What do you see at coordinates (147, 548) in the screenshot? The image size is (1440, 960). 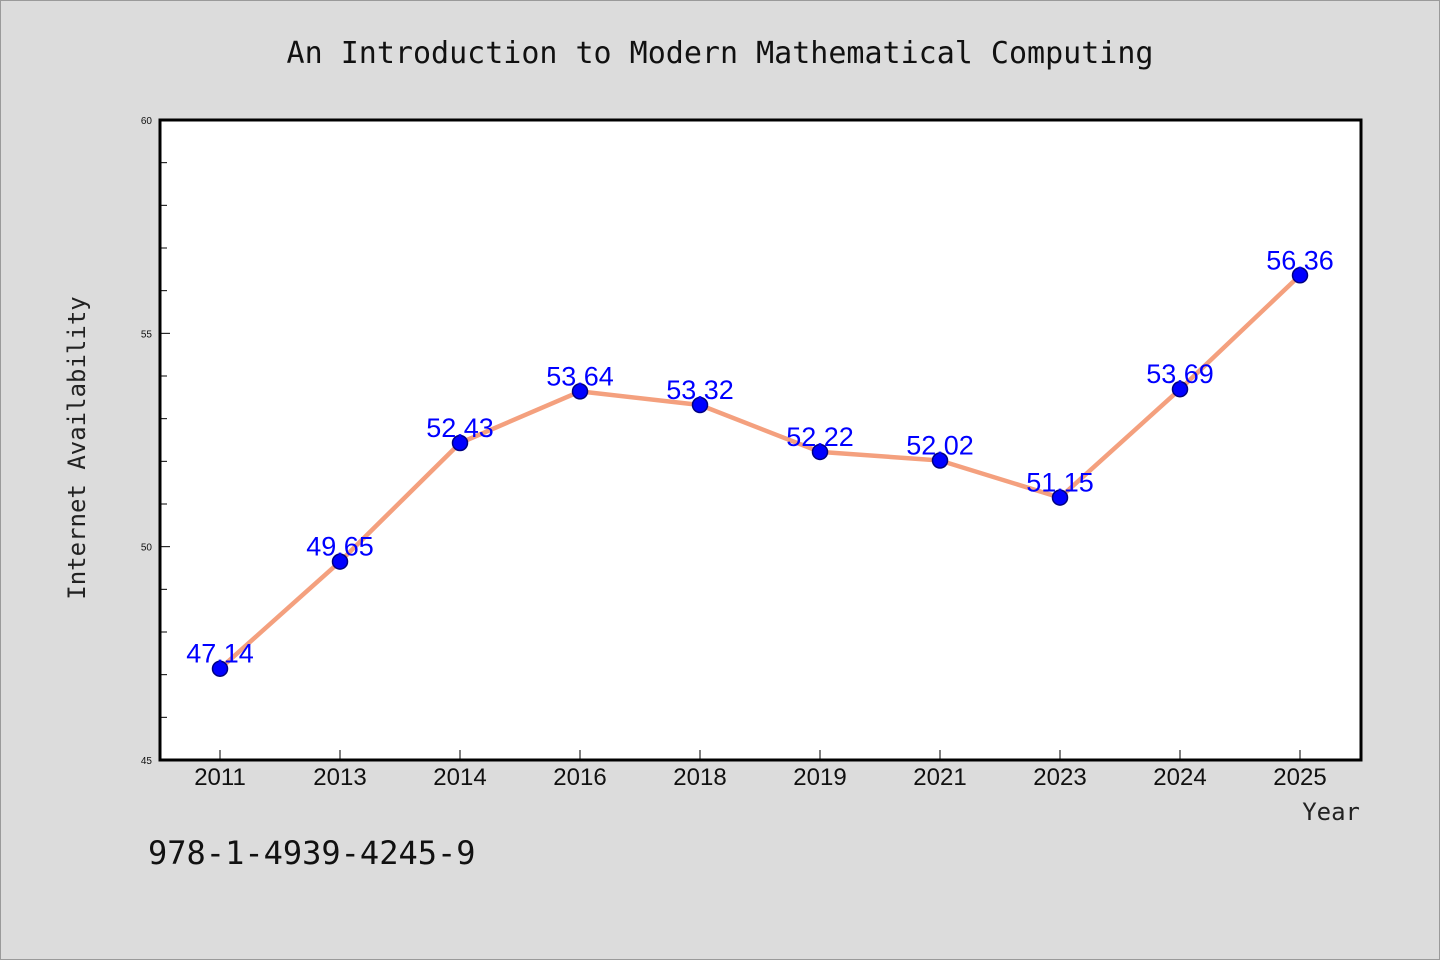 I see `y-tick-label: 50` at bounding box center [147, 548].